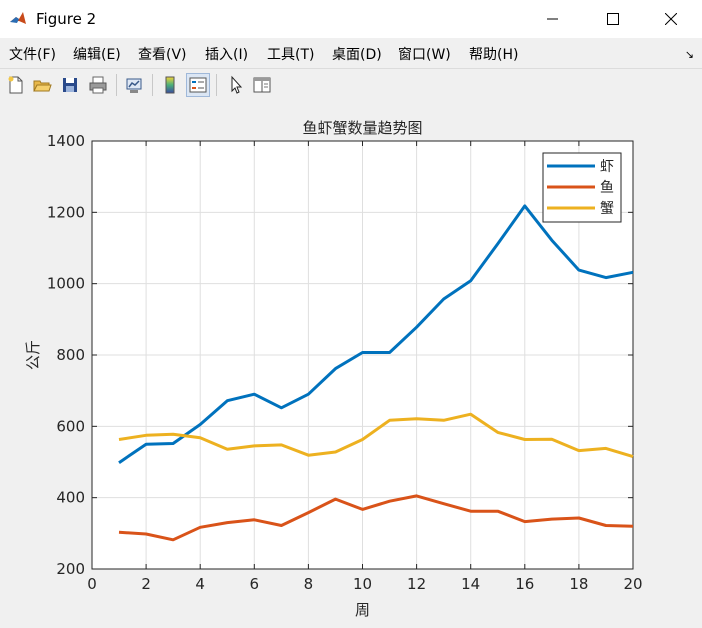  I want to click on legend-button, so click(198, 85).